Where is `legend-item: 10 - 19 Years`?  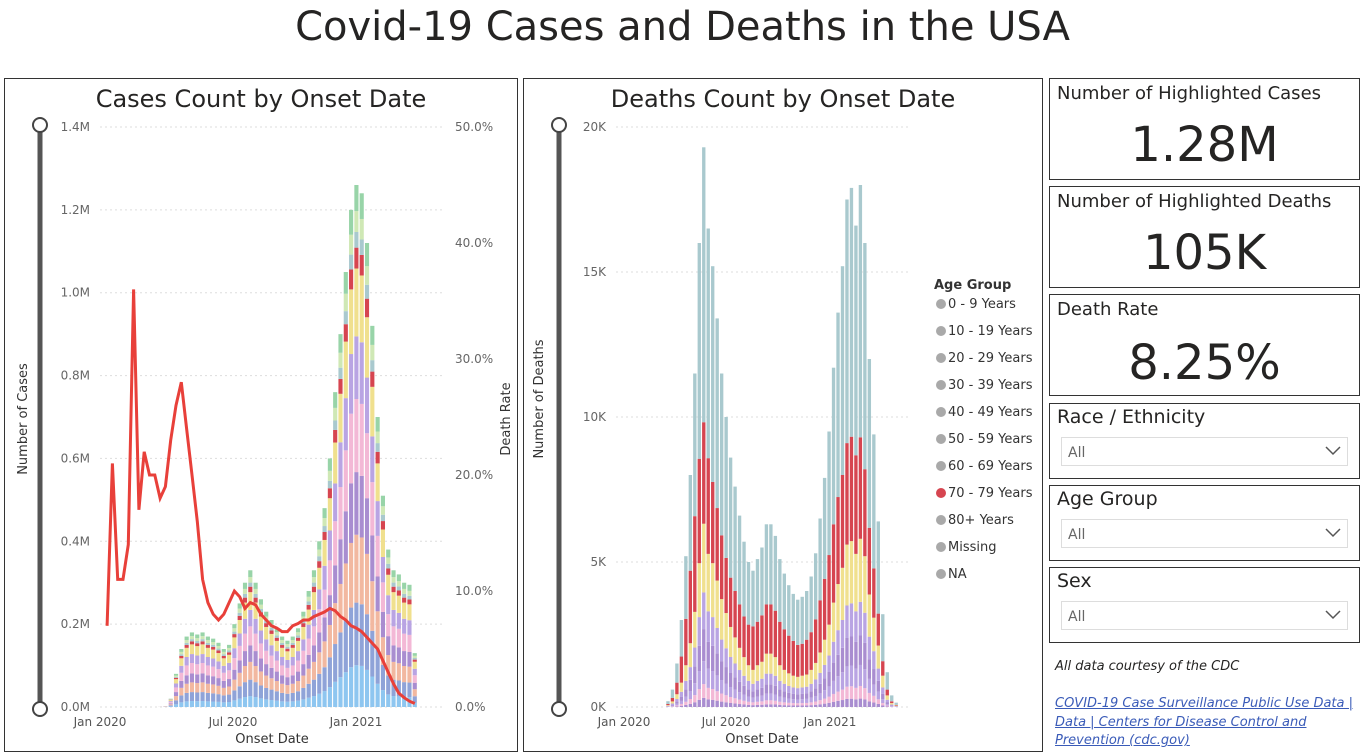 legend-item: 10 - 19 Years is located at coordinates (984, 331).